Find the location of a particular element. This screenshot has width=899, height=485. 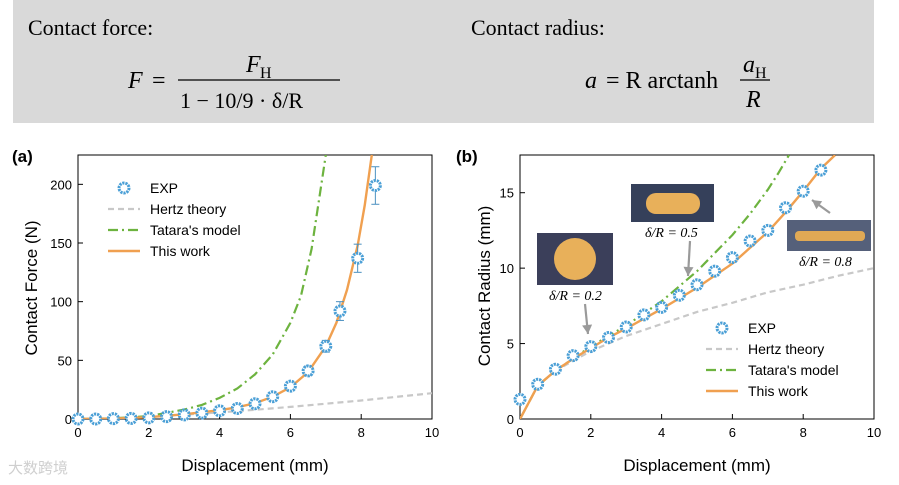

chart-a-legend-exp: EXP is located at coordinates (164, 188).